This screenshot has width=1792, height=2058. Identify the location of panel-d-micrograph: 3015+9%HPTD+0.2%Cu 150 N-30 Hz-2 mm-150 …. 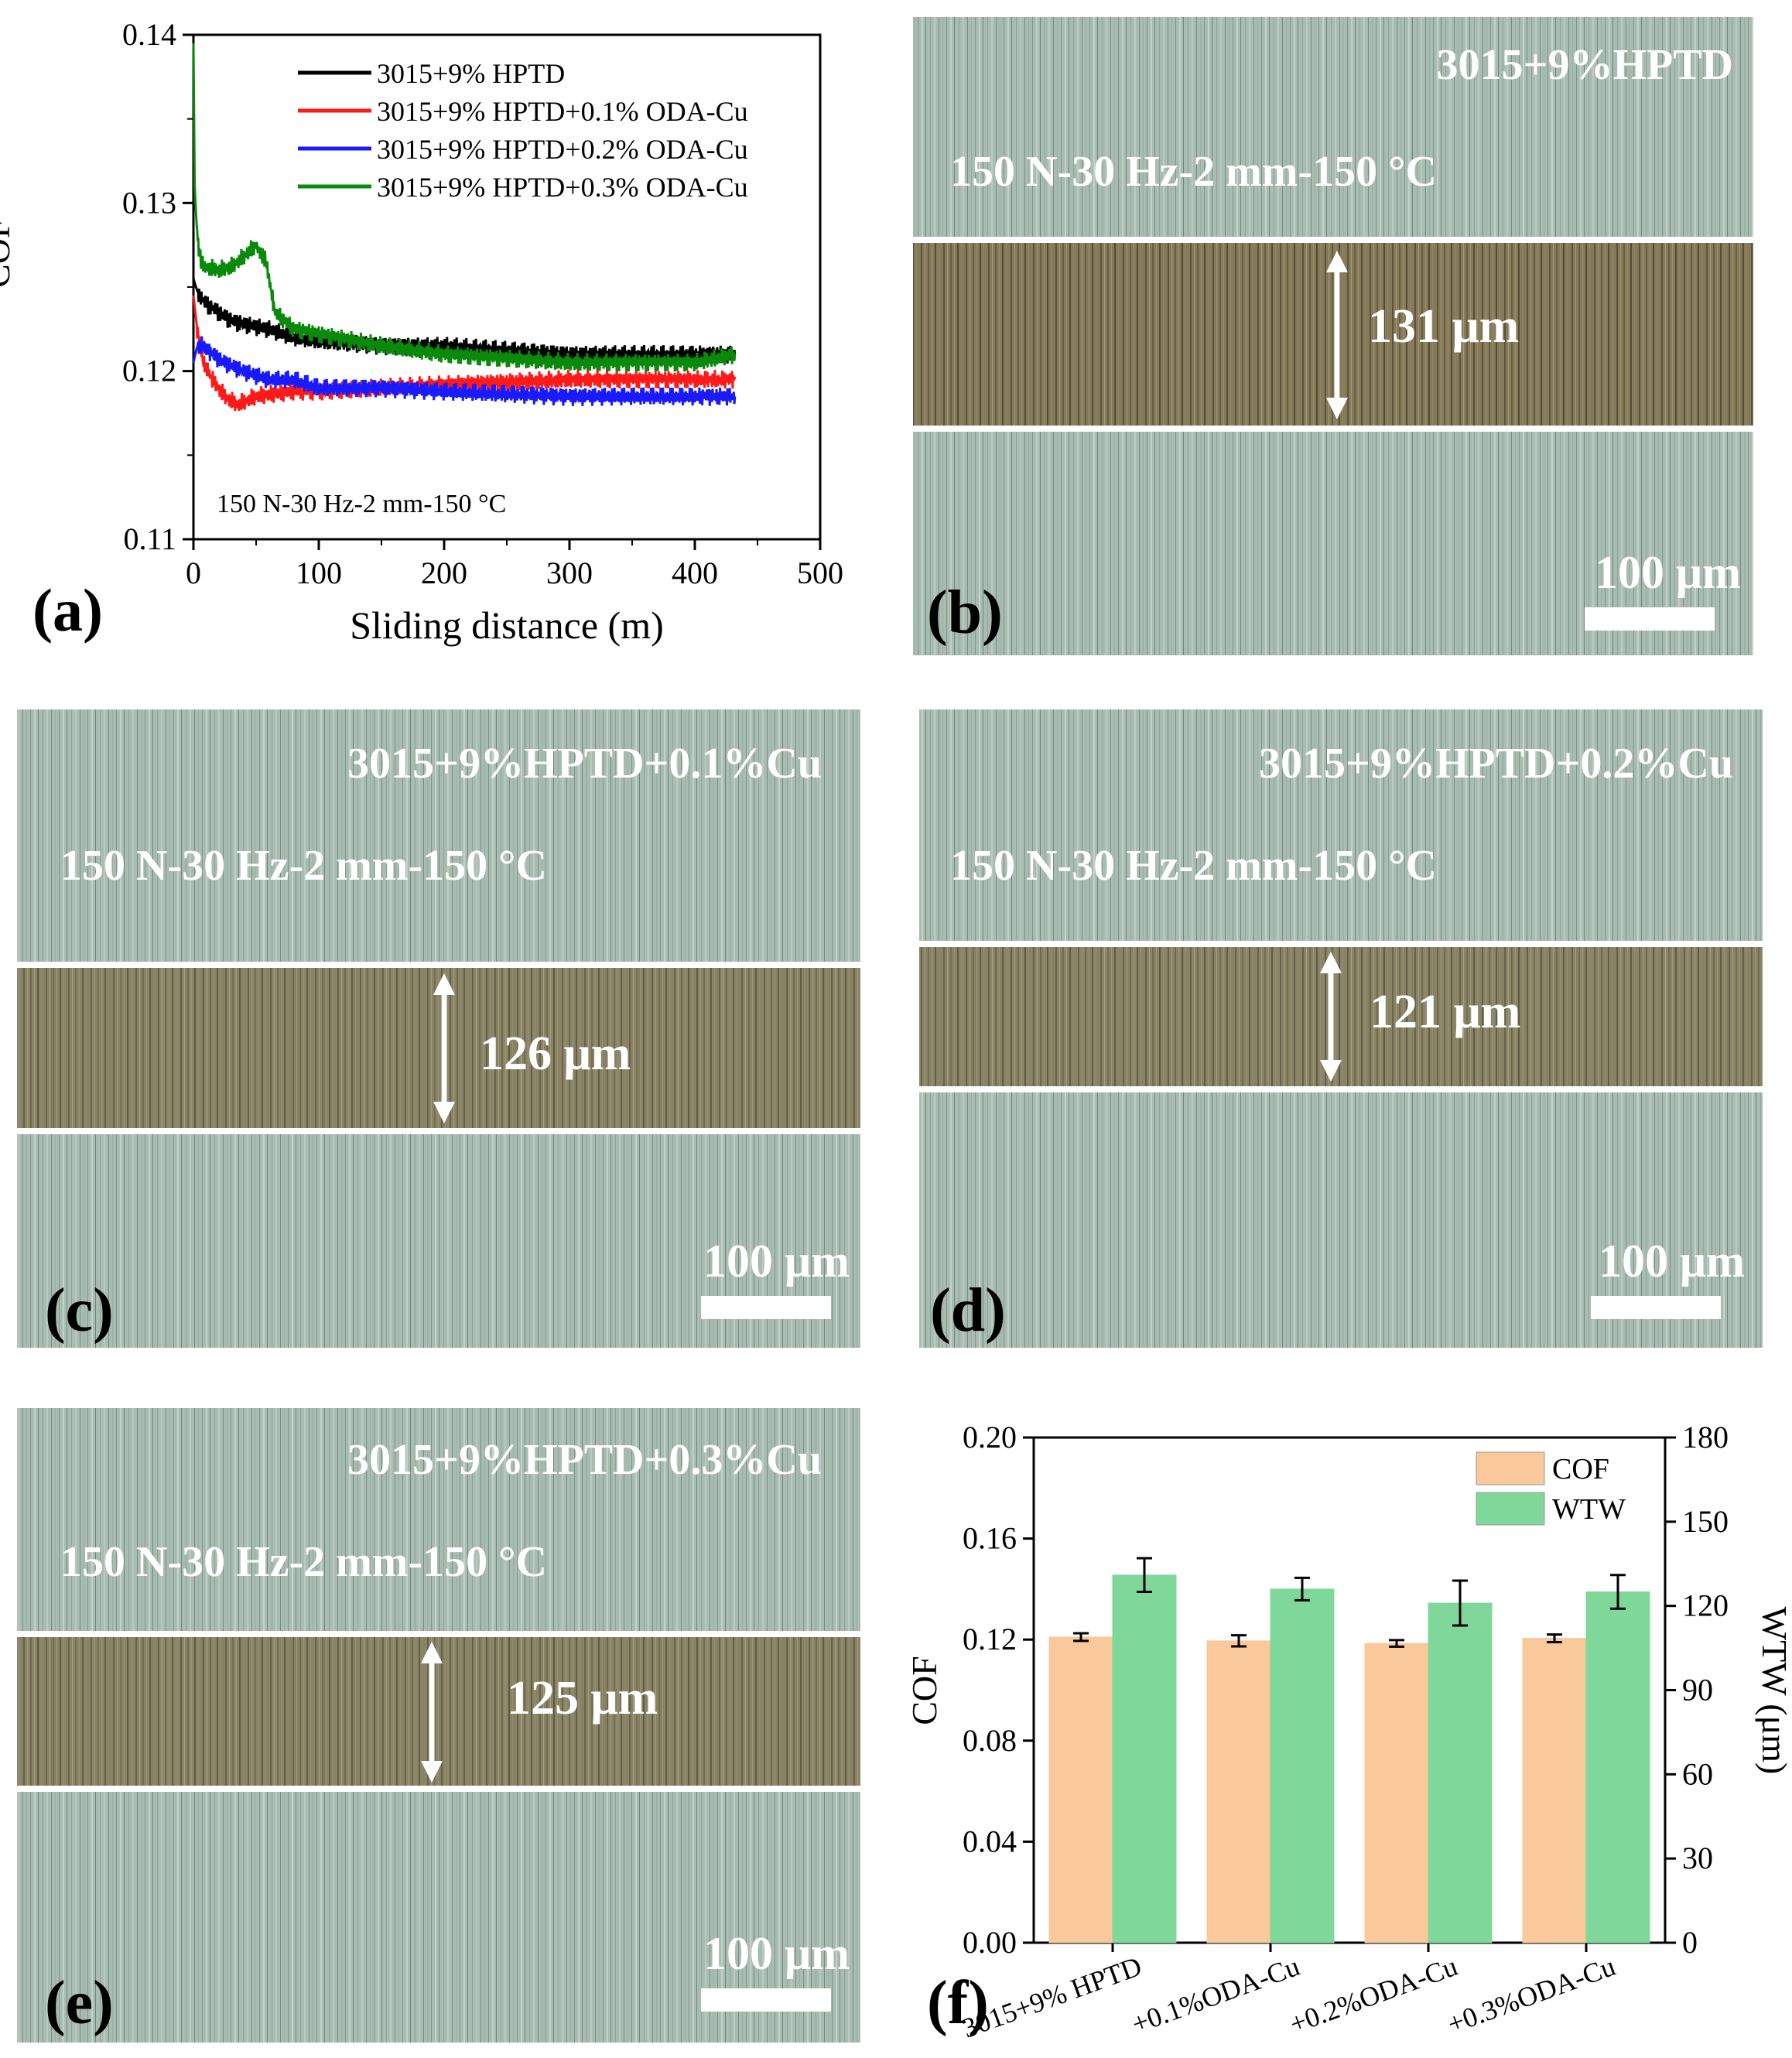
(1341, 1028).